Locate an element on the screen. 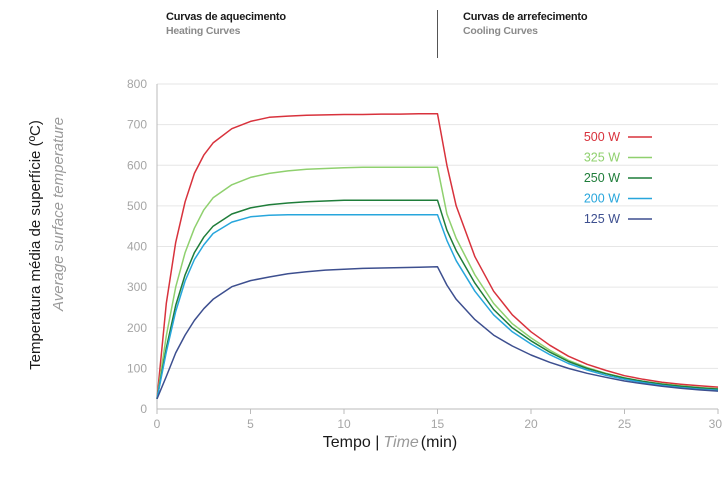  y-tick-label: 800 is located at coordinates (137, 84).